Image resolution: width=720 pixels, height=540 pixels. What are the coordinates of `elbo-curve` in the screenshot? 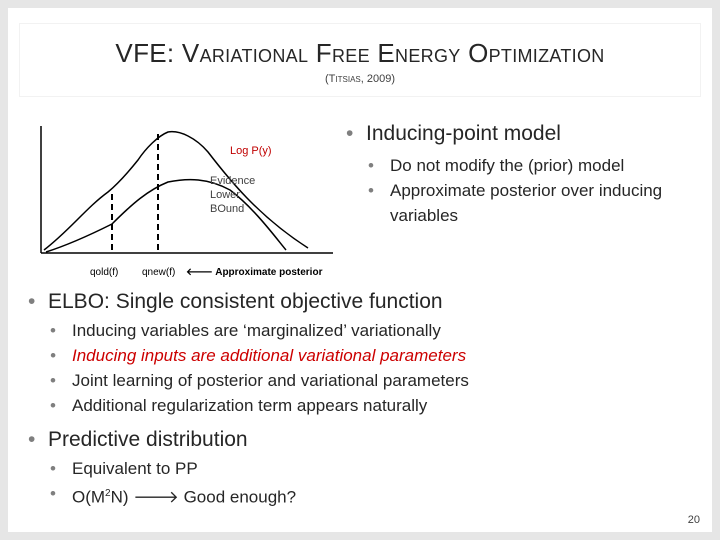 It's located at (166, 215).